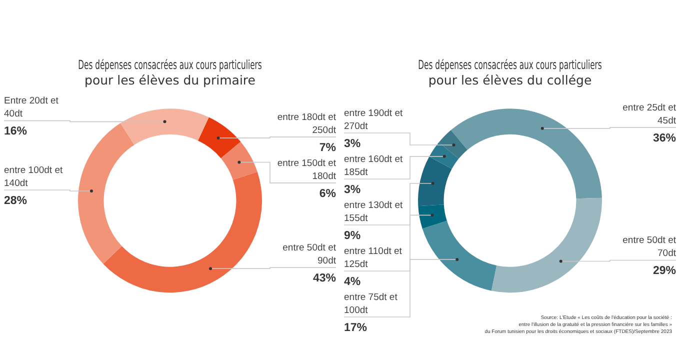 The width and height of the screenshot is (680, 340). Describe the element at coordinates (510, 73) in the screenshot. I see `chart-title: Des dépenses consacrées aux cours particuliers pour les élèves du collége` at that location.